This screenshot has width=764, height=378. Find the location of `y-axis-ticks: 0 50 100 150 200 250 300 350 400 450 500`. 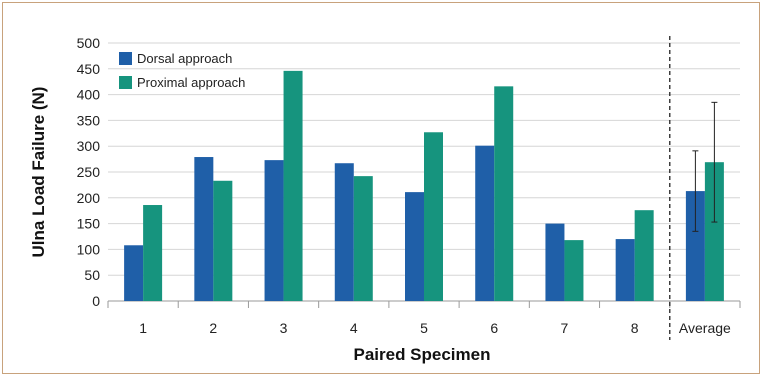

y-axis-ticks: 0 50 100 150 200 250 300 350 400 450 500 is located at coordinates (89, 172).